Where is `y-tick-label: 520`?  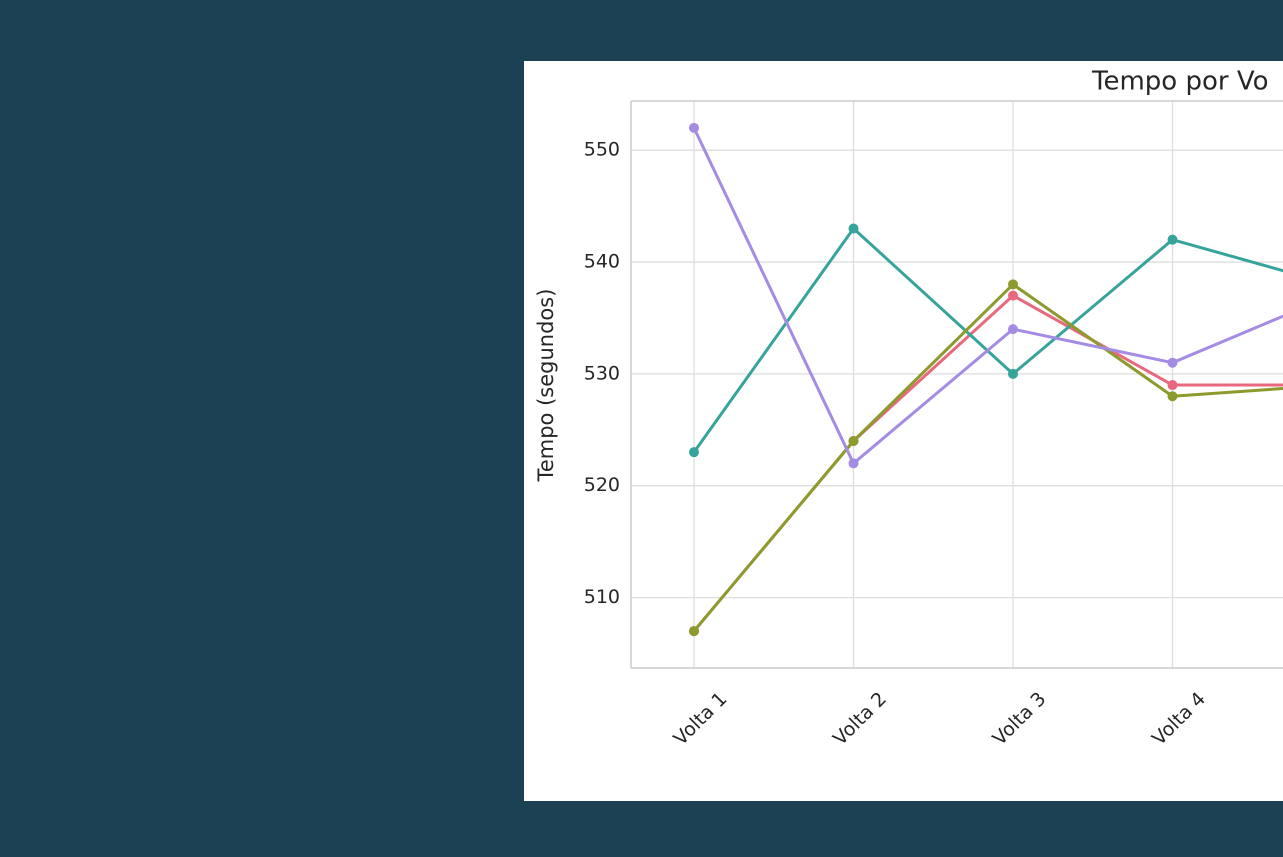
y-tick-label: 520 is located at coordinates (602, 485).